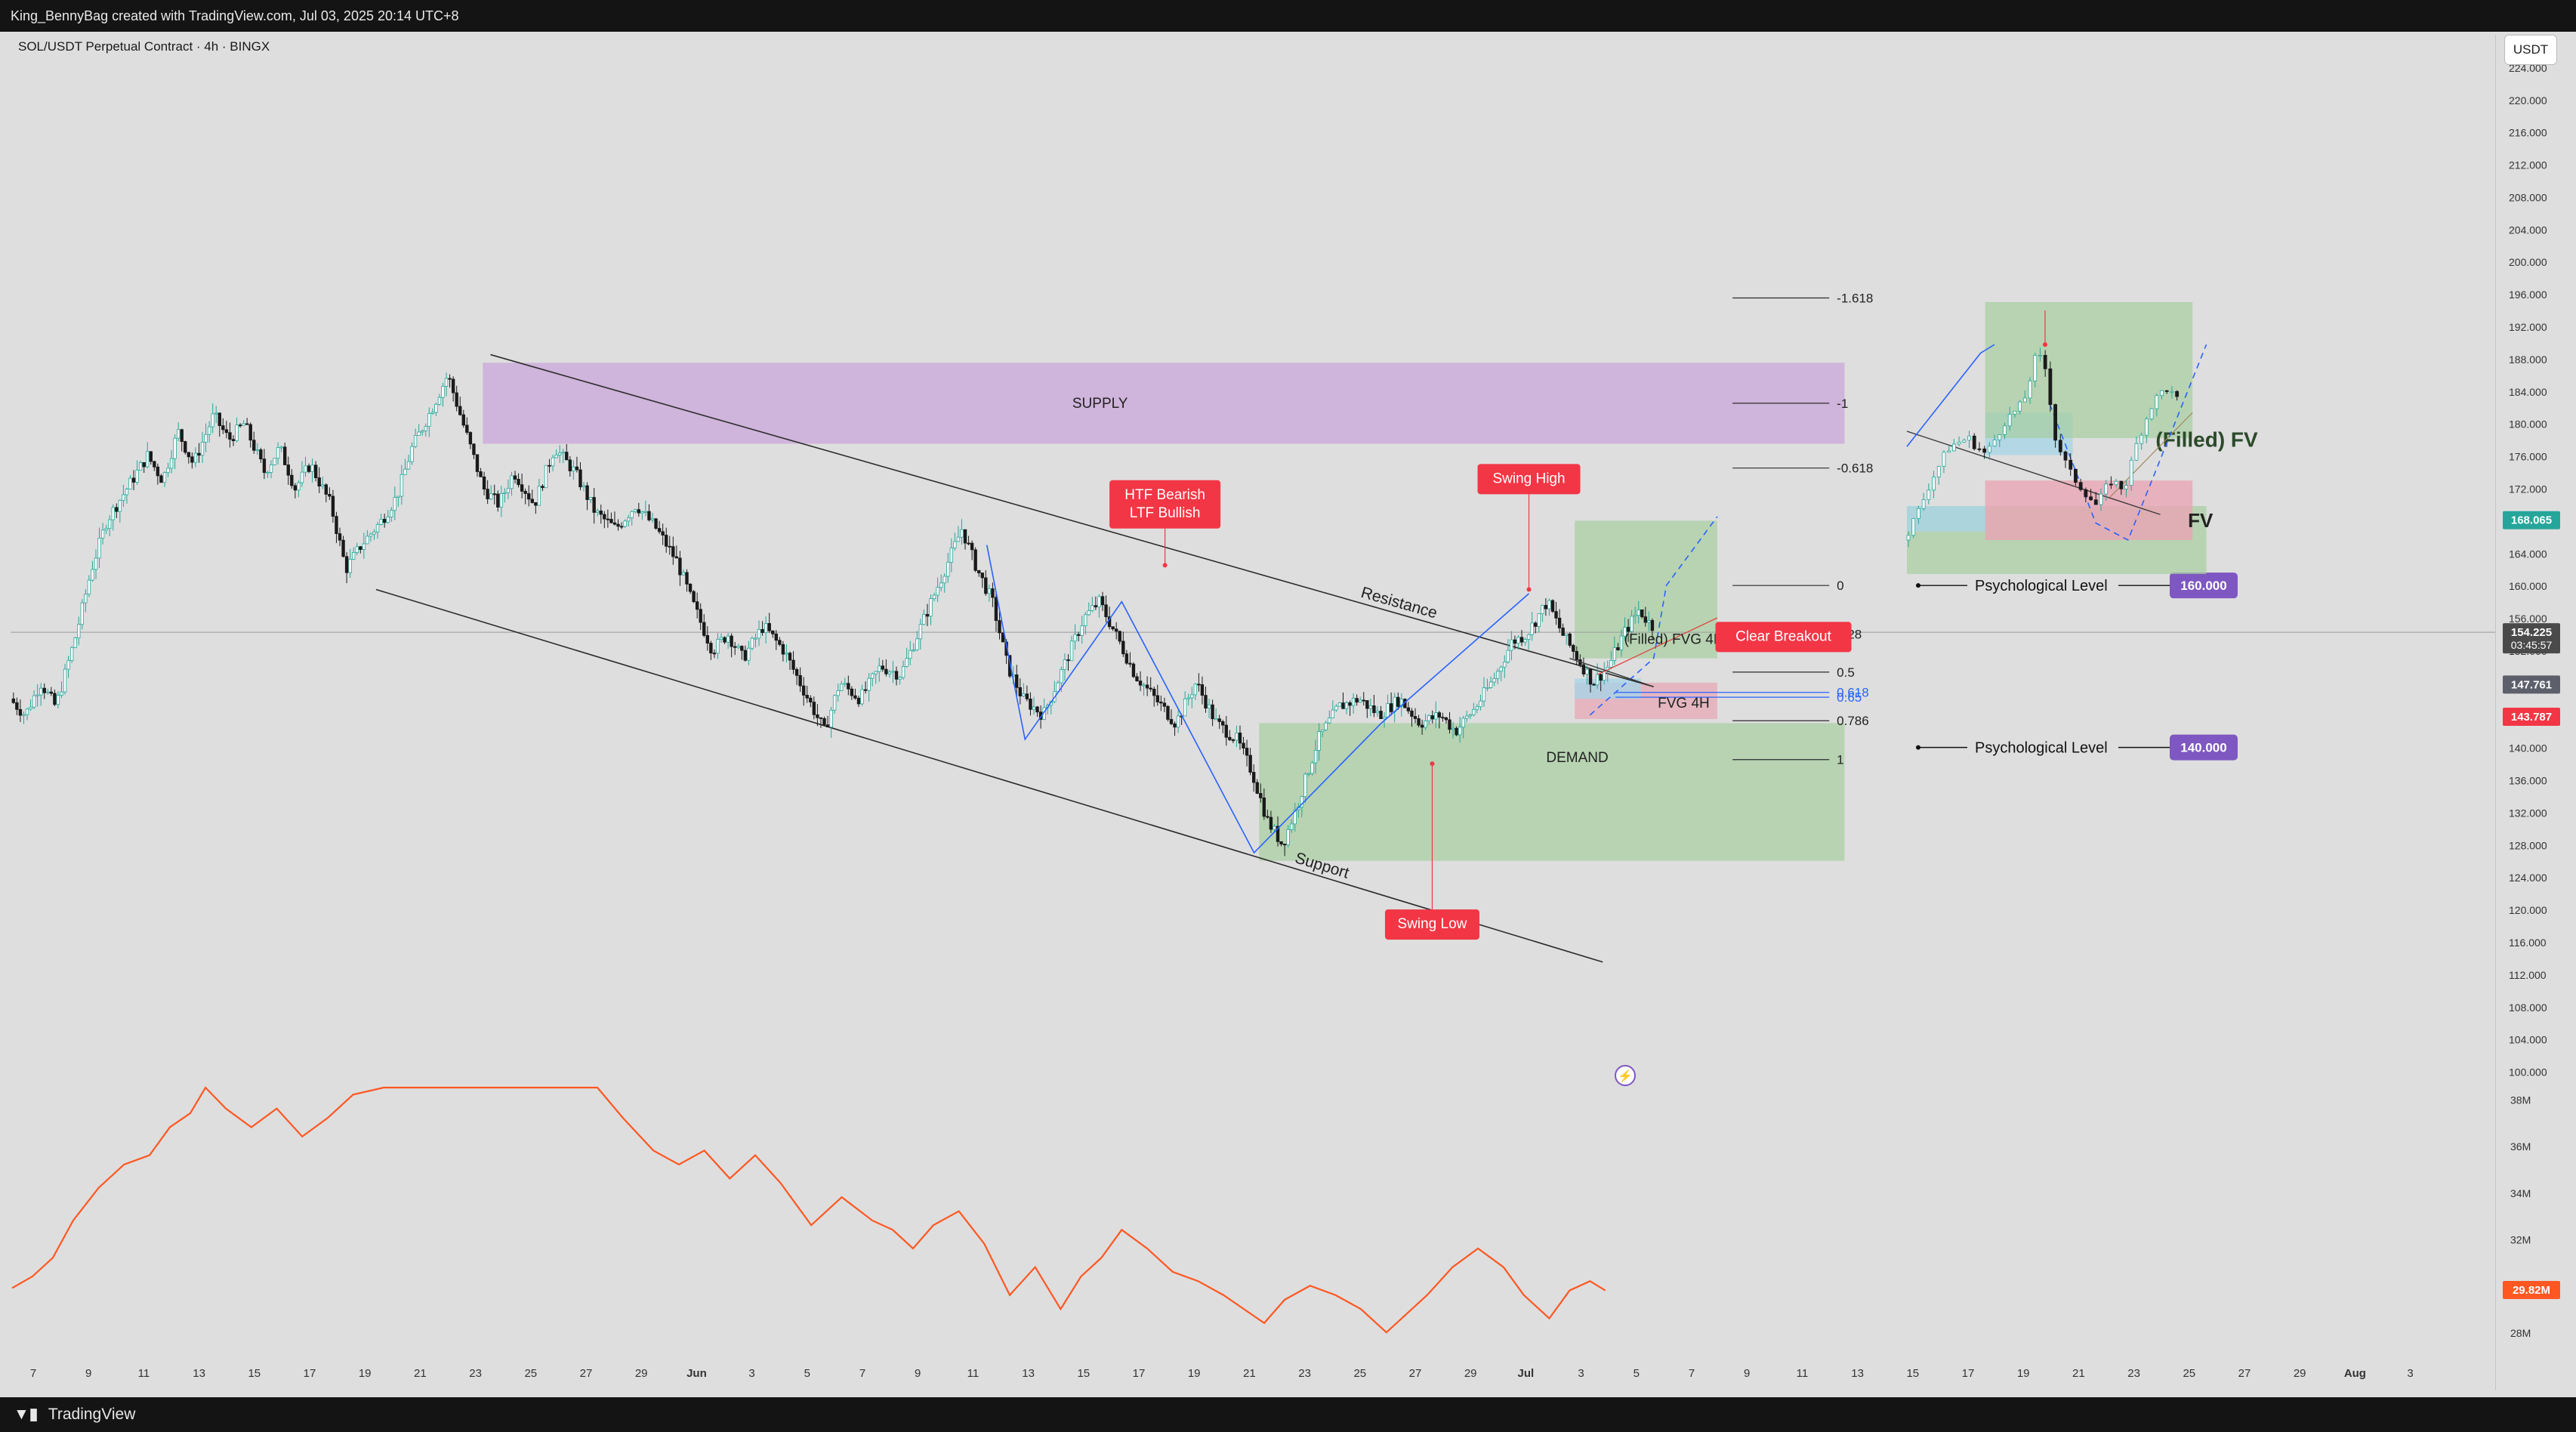 The width and height of the screenshot is (2576, 1432). What do you see at coordinates (1657, 646) in the screenshot?
I see `breakout-line` at bounding box center [1657, 646].